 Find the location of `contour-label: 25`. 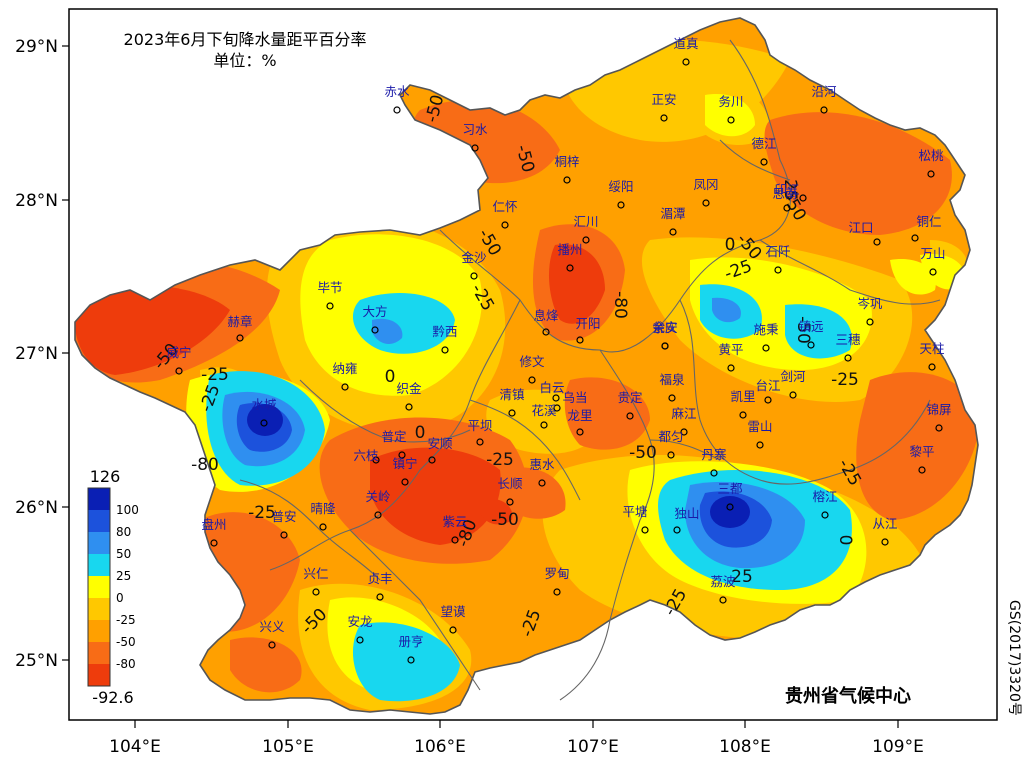

contour-label: 25 is located at coordinates (742, 577).